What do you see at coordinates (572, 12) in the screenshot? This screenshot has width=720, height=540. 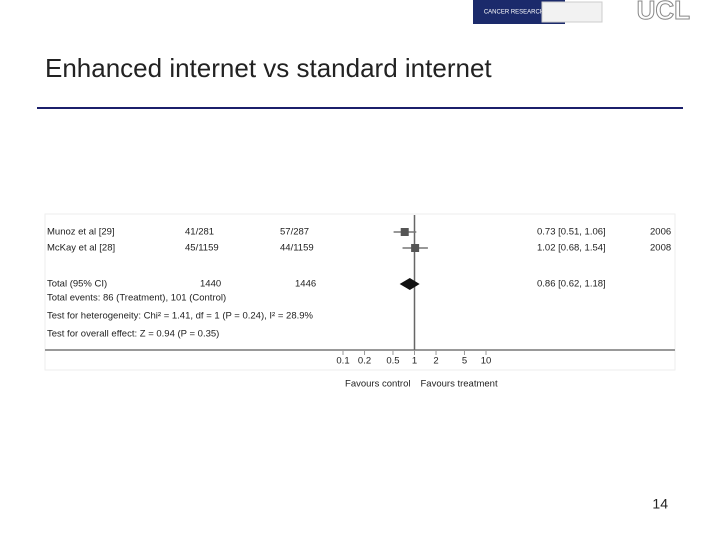 I see `logo-box` at bounding box center [572, 12].